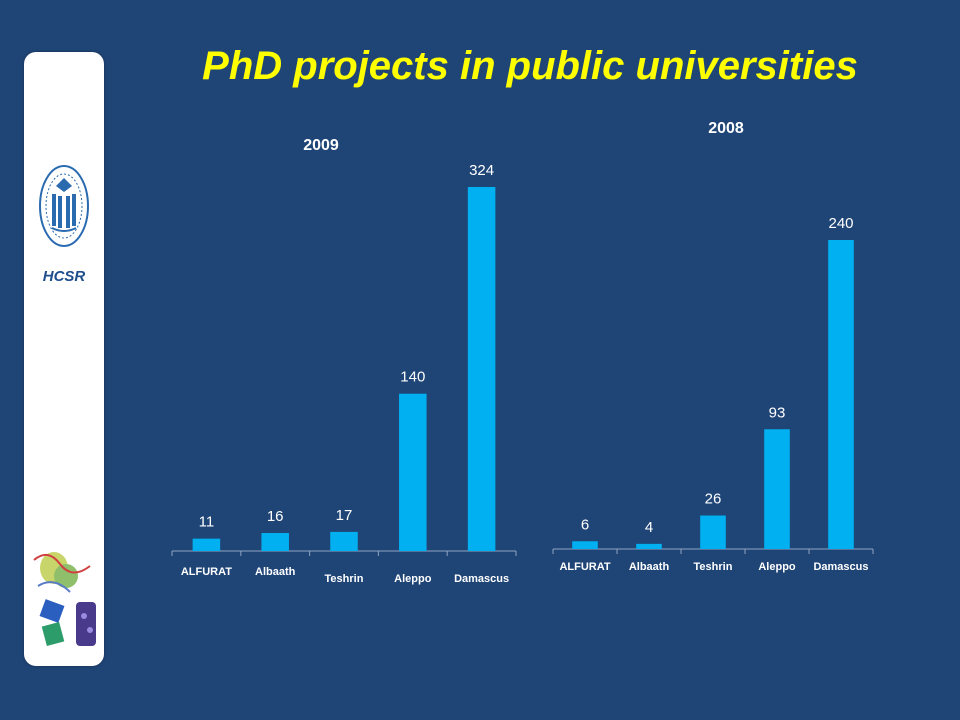 The height and width of the screenshot is (720, 960). Describe the element at coordinates (207, 522) in the screenshot. I see `data-label: 11` at that location.